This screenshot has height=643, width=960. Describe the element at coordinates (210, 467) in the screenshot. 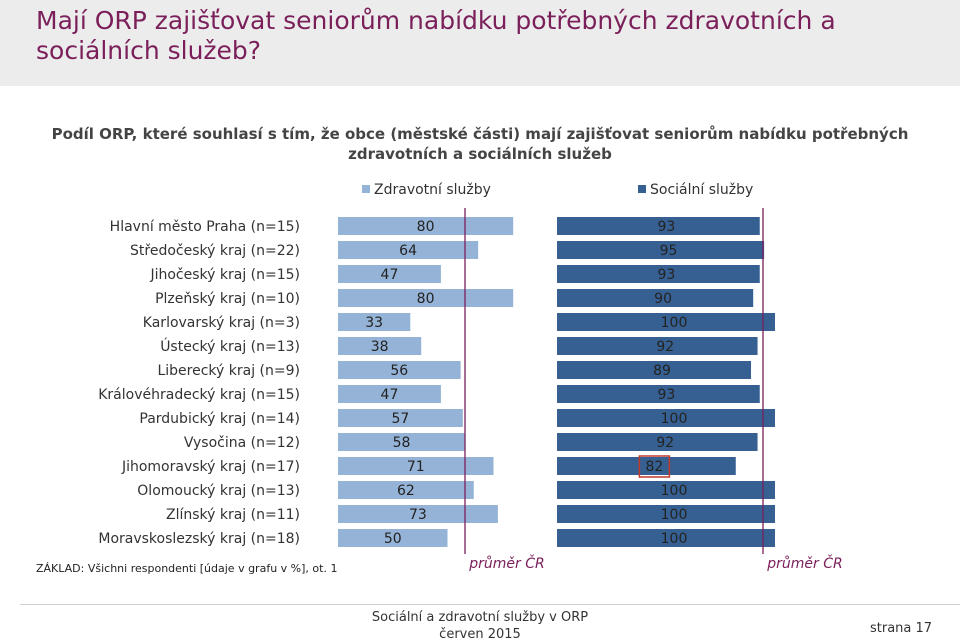

I see `category-label: Jihomoravský kraj (n=17)` at that location.